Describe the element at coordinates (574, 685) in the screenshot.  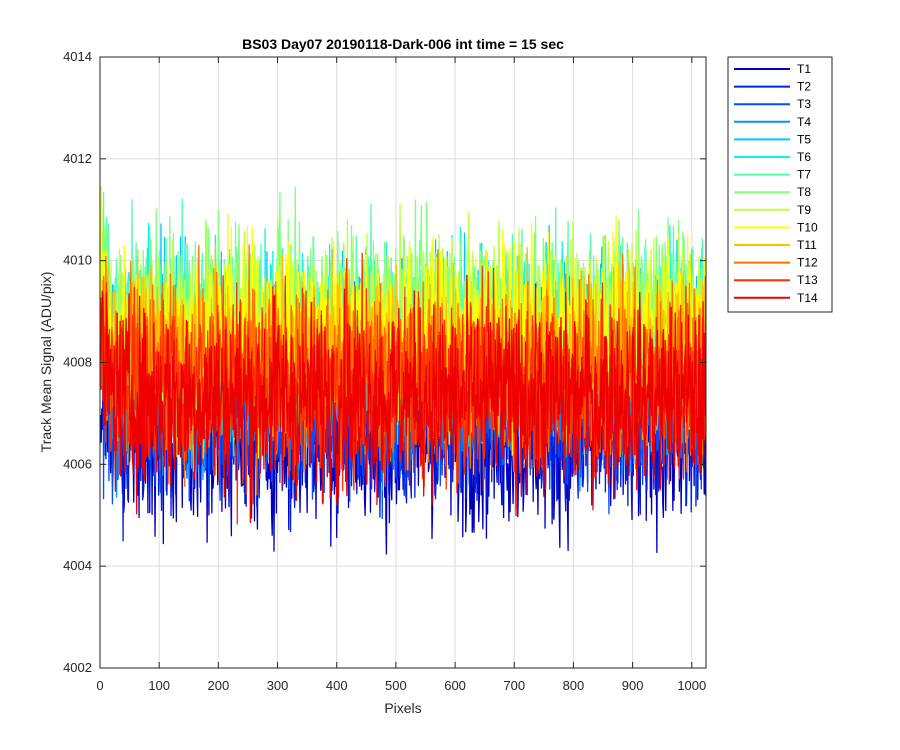
I see `x-tick-label: 800` at that location.